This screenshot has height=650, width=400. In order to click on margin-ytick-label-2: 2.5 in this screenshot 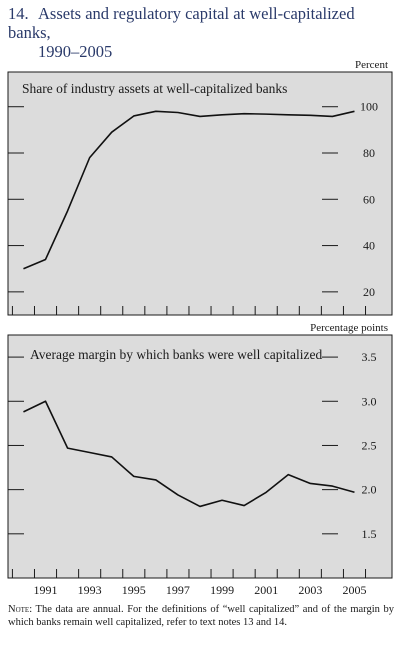, I will do `click(369, 445)`.